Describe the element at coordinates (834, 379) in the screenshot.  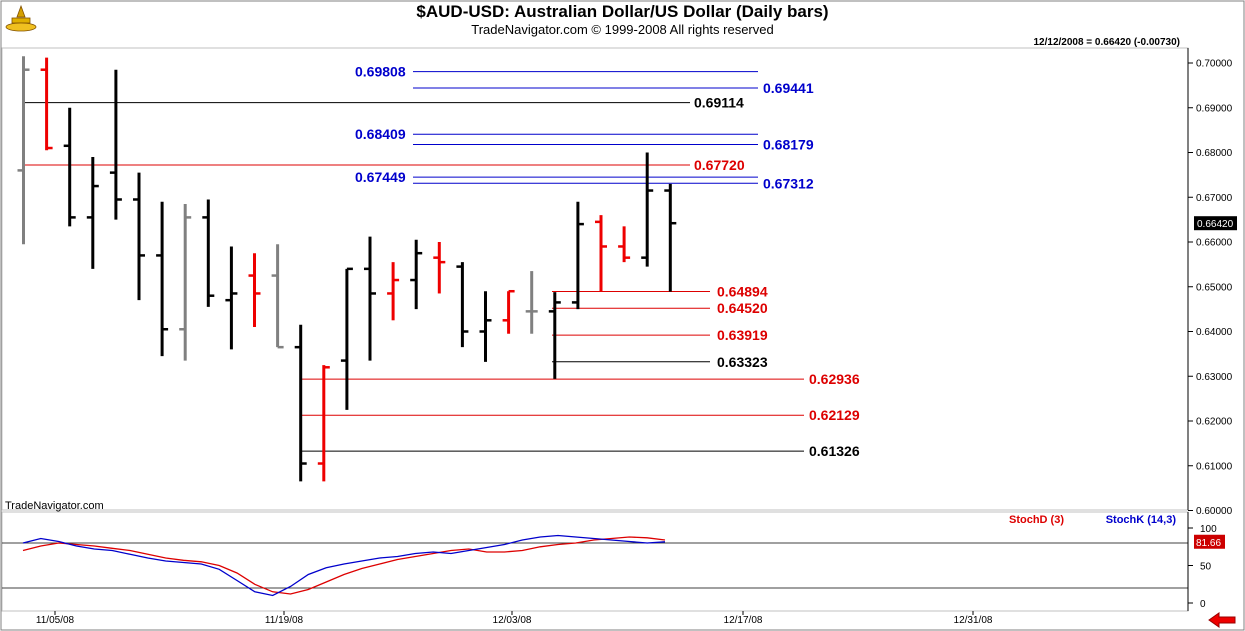
I see `level-label: 0.62936` at that location.